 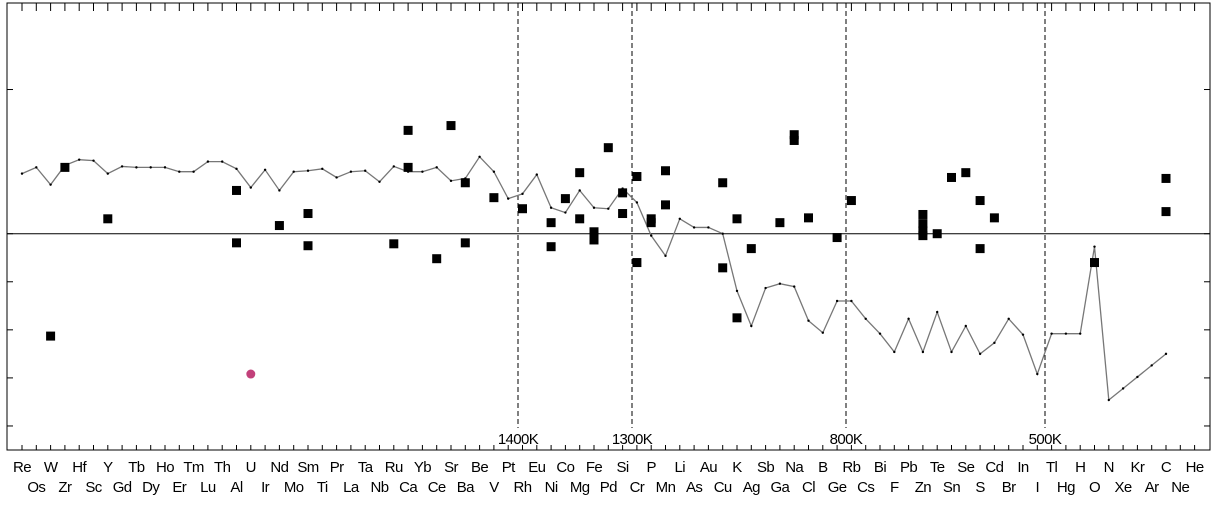 What do you see at coordinates (580, 487) in the screenshot?
I see `x-tick-label: Mg` at bounding box center [580, 487].